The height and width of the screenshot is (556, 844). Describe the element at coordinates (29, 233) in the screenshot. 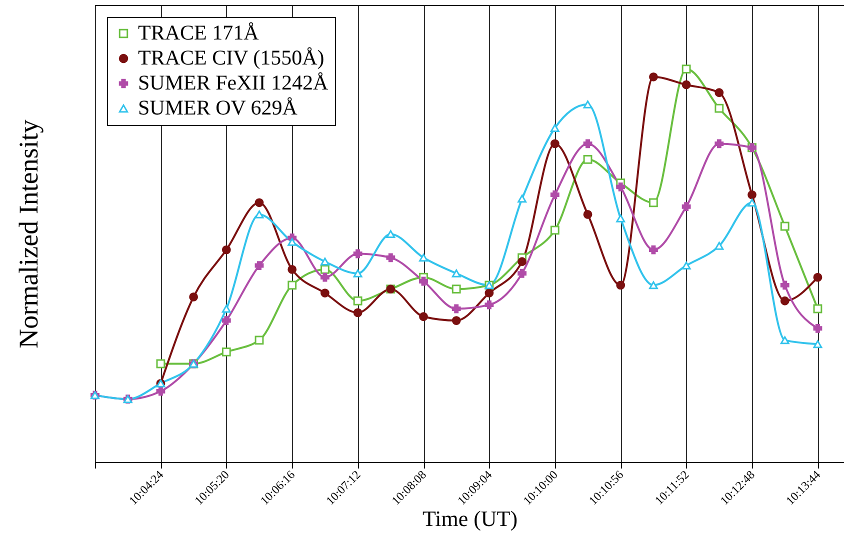

I see `y-axis-title: Normalized Intensity` at that location.